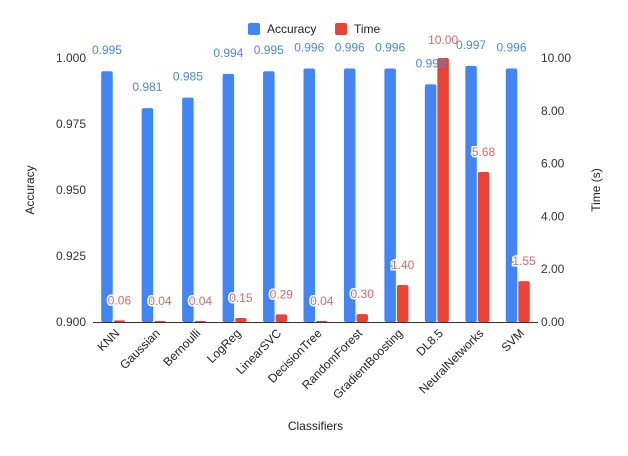 The width and height of the screenshot is (628, 456). I want to click on y-tick-label: 1.000, so click(71, 58).